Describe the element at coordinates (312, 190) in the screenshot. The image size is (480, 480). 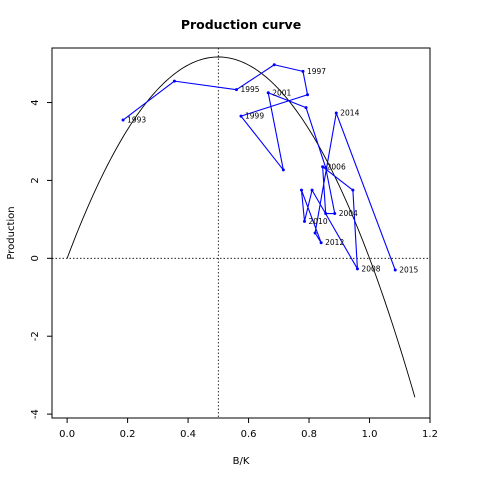
I see `data-point-2009` at that location.